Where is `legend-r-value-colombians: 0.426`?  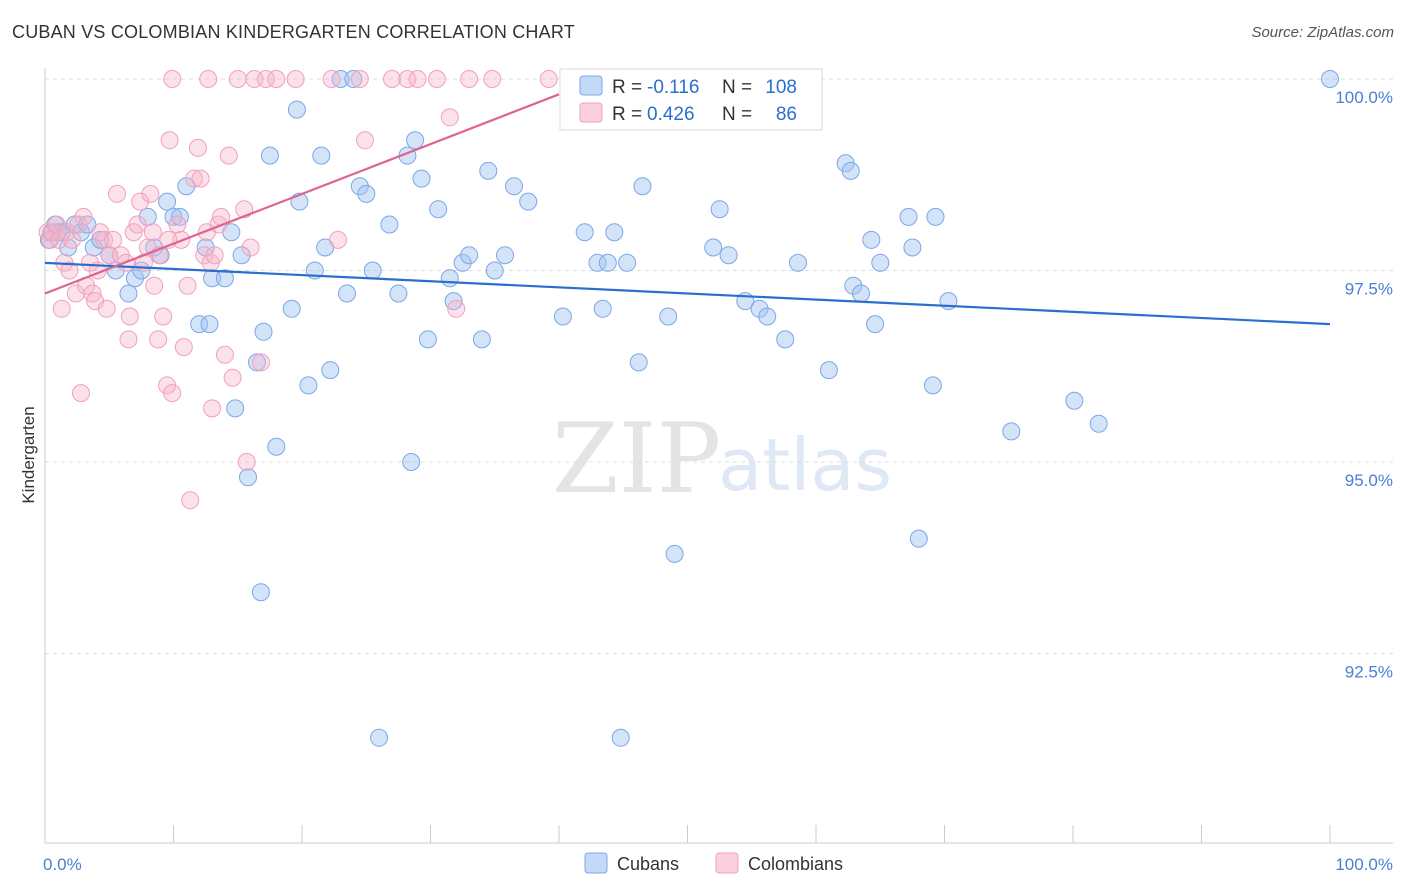 legend-r-value-colombians: 0.426 is located at coordinates (671, 114).